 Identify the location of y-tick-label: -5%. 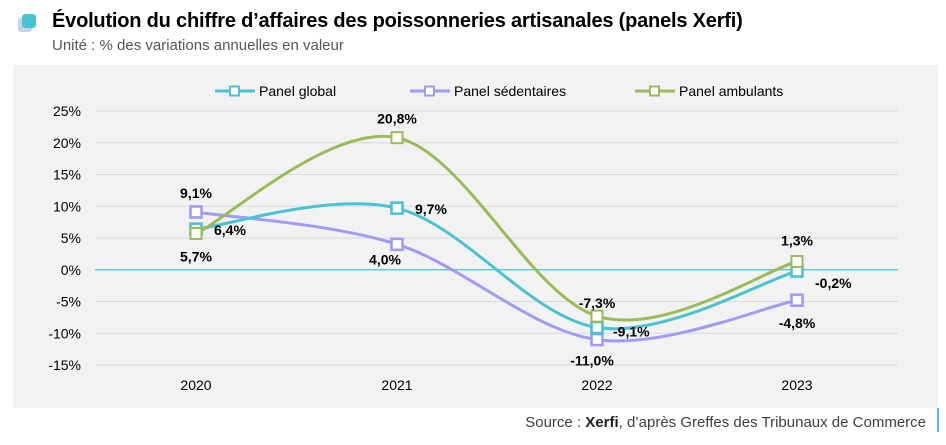
(68, 302).